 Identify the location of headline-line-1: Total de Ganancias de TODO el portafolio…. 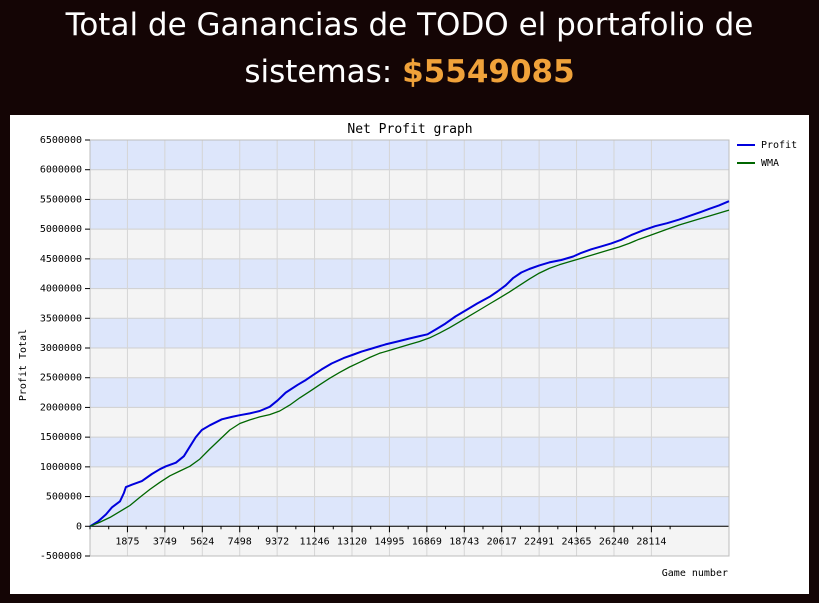
(409, 25).